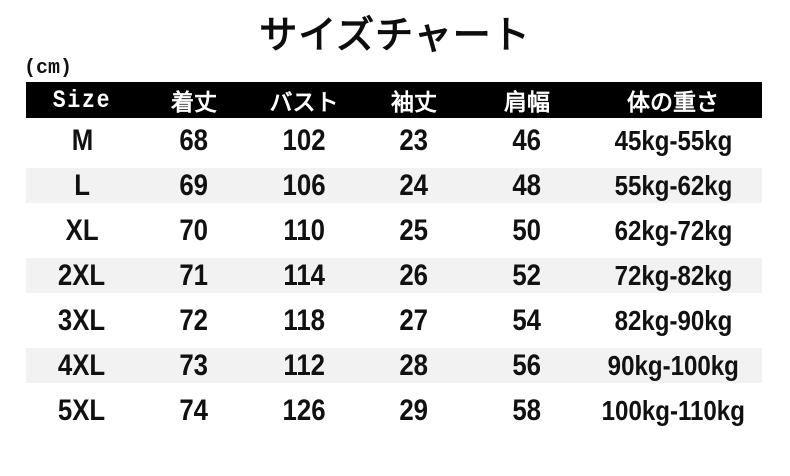 The width and height of the screenshot is (790, 476). Describe the element at coordinates (527, 275) in the screenshot. I see `shoulder-cell: 52` at that location.